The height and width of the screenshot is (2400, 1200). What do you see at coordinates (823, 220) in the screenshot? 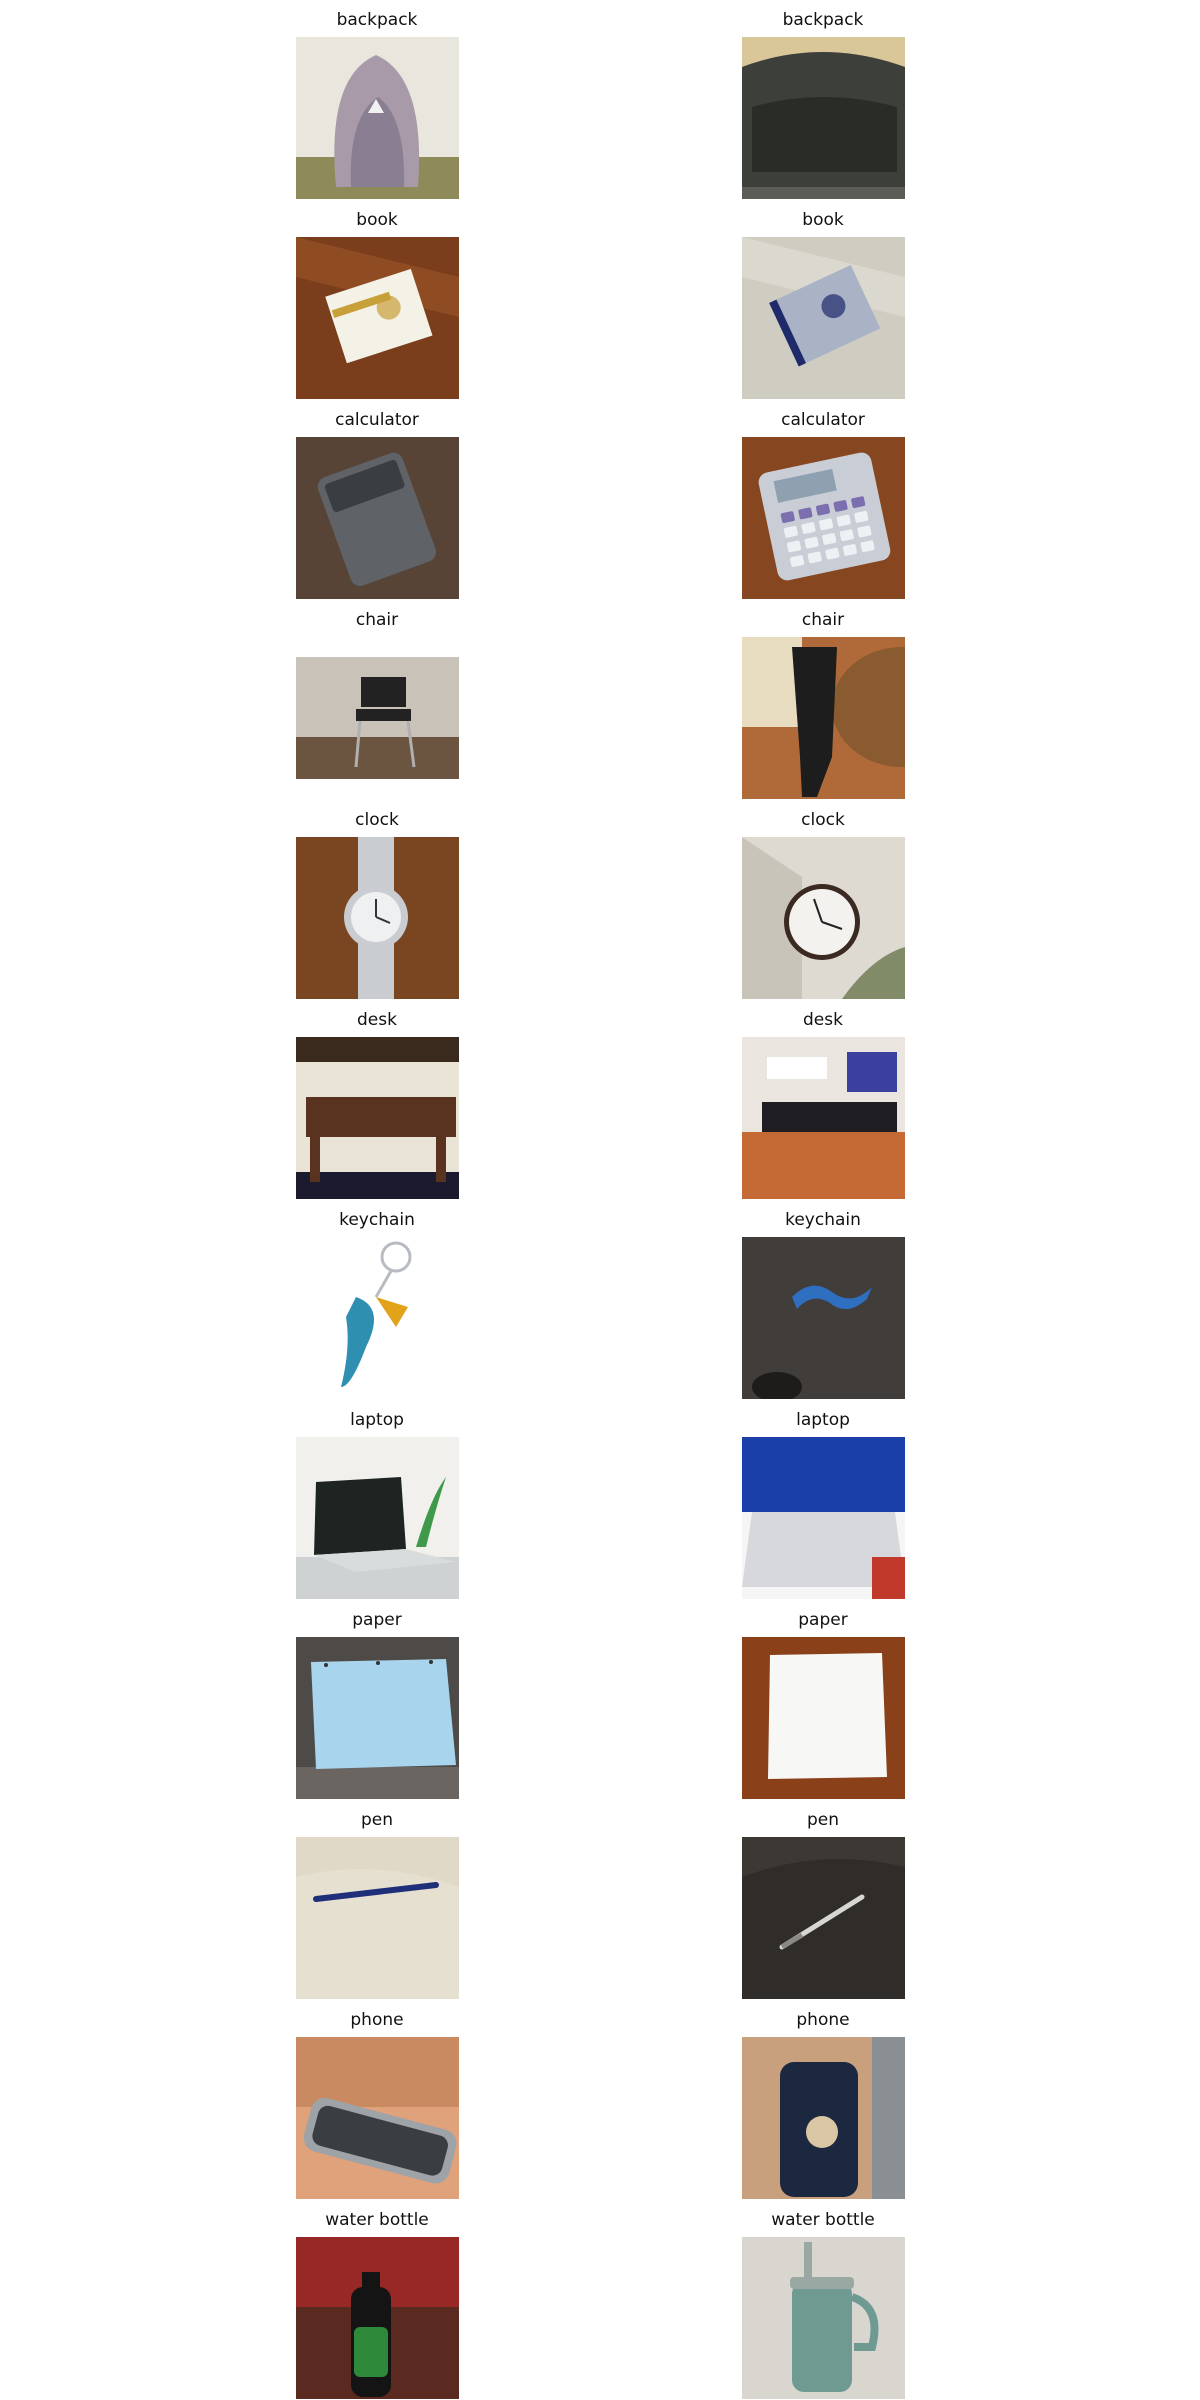
I see `panel-title: book` at bounding box center [823, 220].